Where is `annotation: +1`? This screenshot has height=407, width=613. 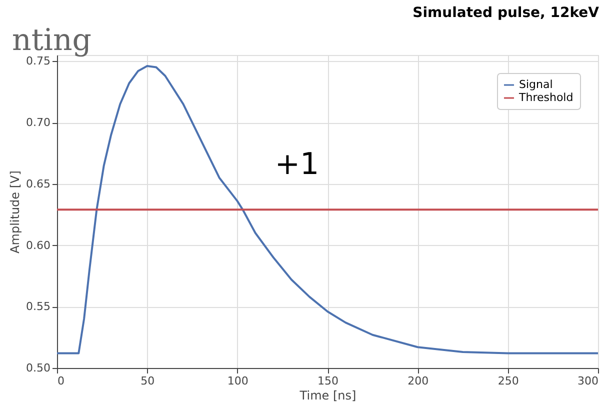
annotation: +1 is located at coordinates (297, 164).